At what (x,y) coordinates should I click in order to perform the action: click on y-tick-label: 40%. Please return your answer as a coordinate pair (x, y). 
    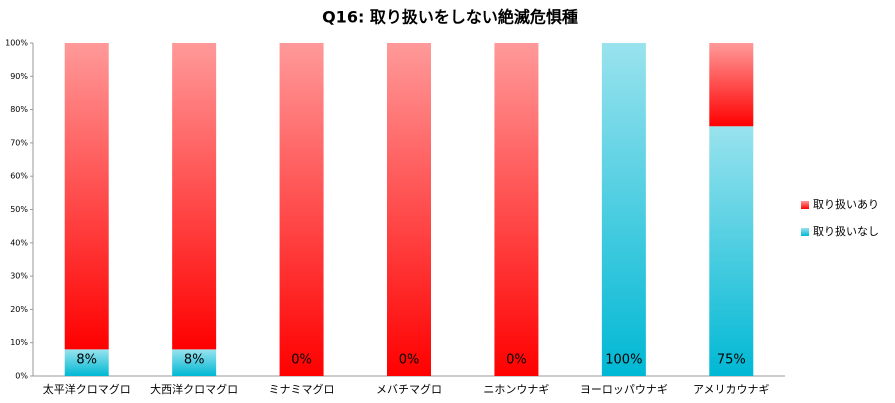
    Looking at the image, I should click on (19, 242).